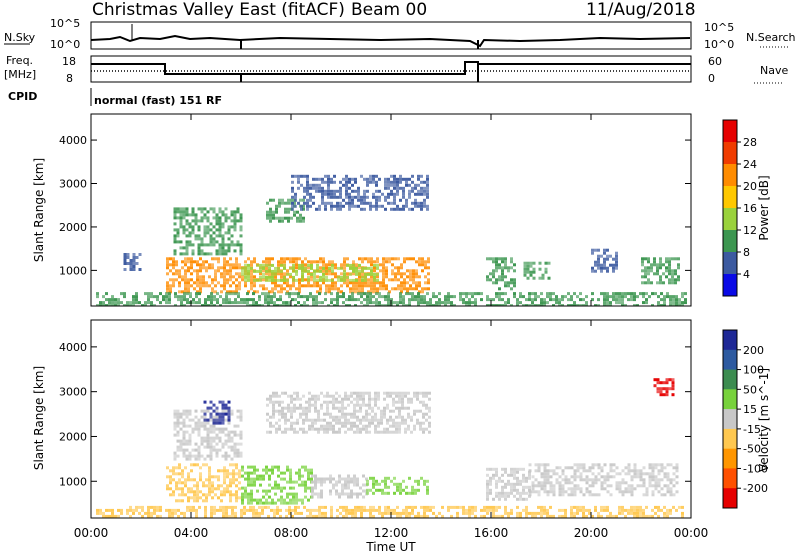 This screenshot has height=554, width=800. Describe the element at coordinates (73, 140) in the screenshot. I see `power-ytick-label: 4000` at that location.